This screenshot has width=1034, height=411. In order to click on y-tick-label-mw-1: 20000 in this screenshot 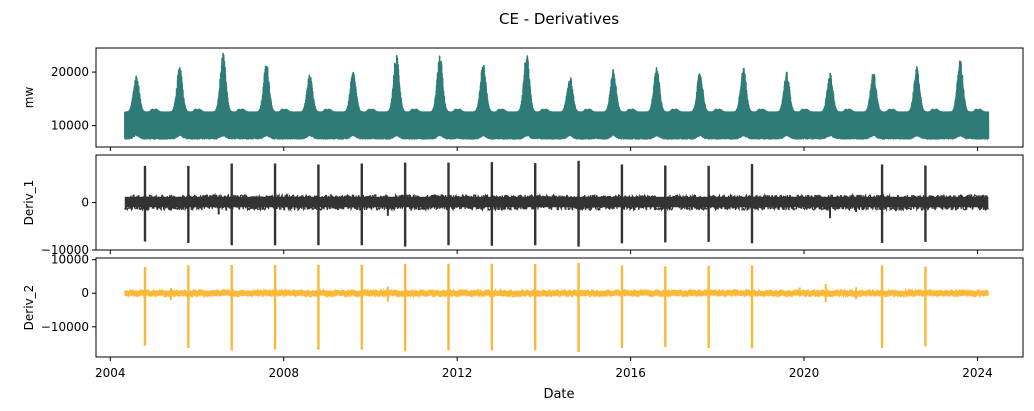, I will do `click(70, 72)`.